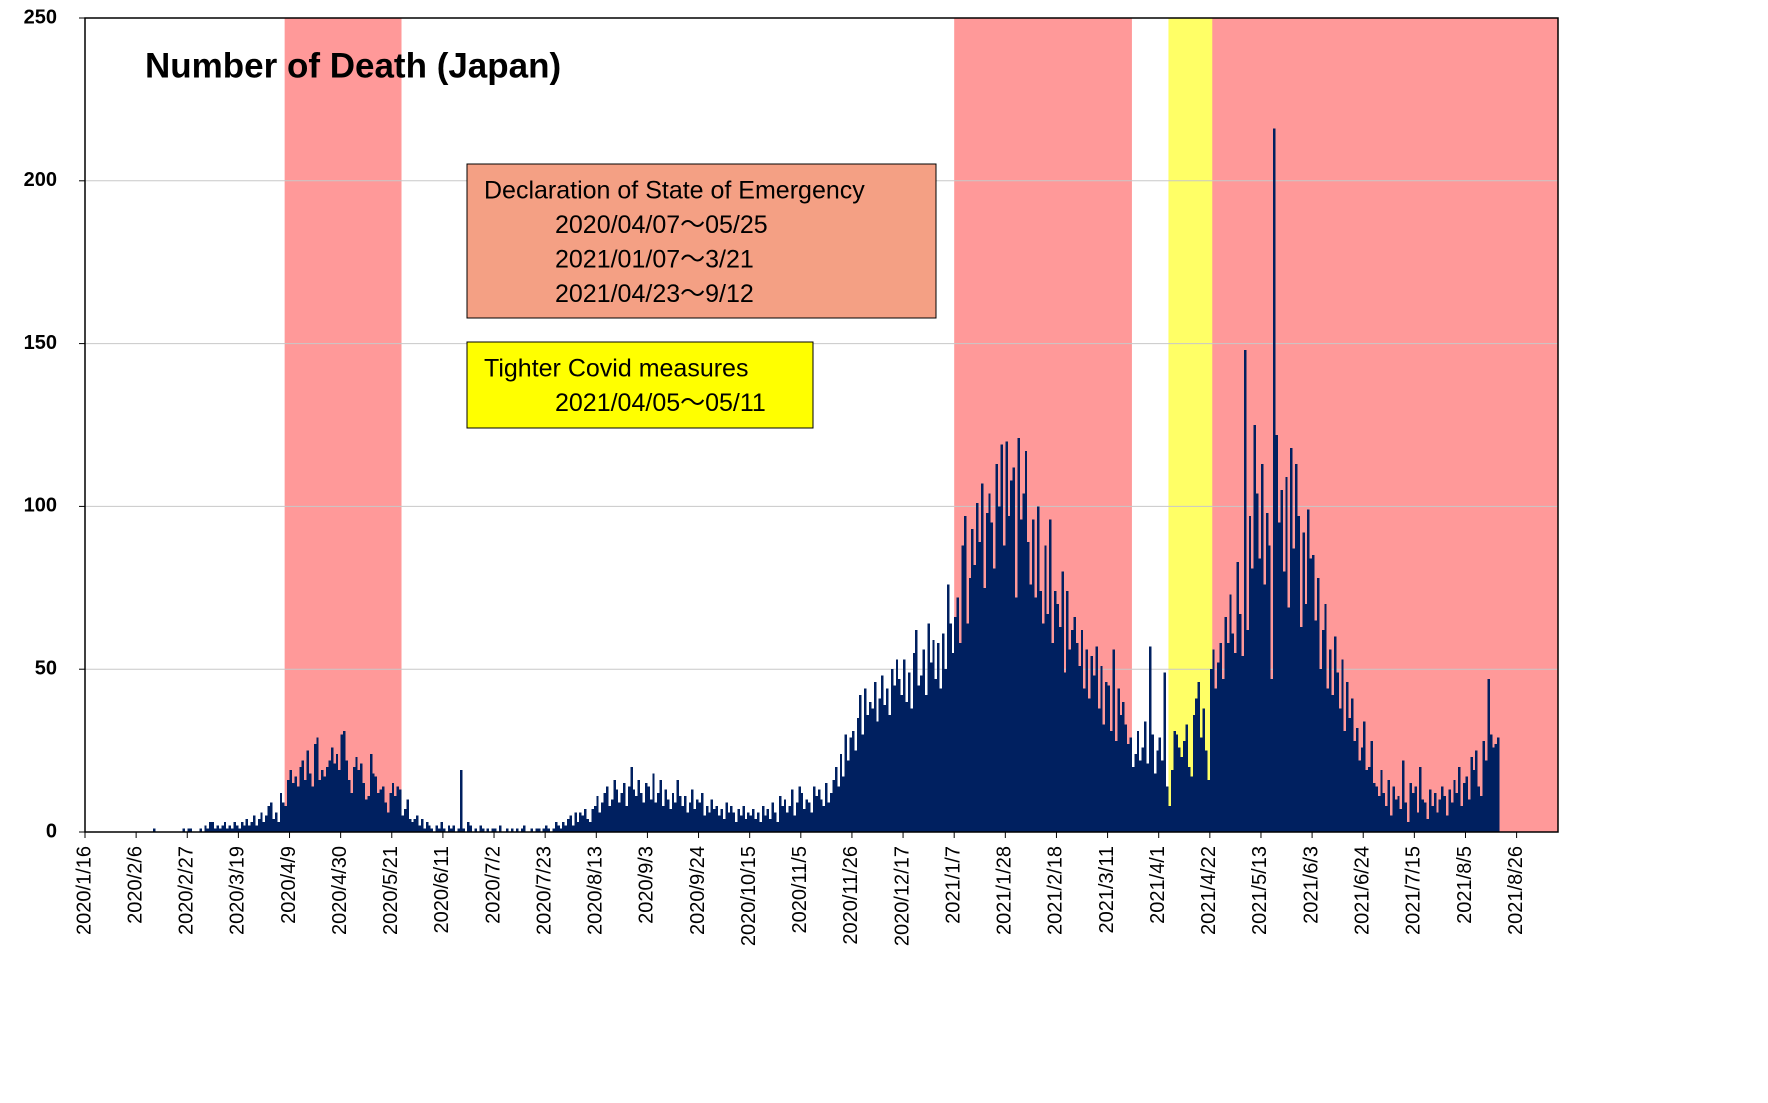 This screenshot has width=1768, height=1103. I want to click on y-tick-label: 250, so click(40, 17).